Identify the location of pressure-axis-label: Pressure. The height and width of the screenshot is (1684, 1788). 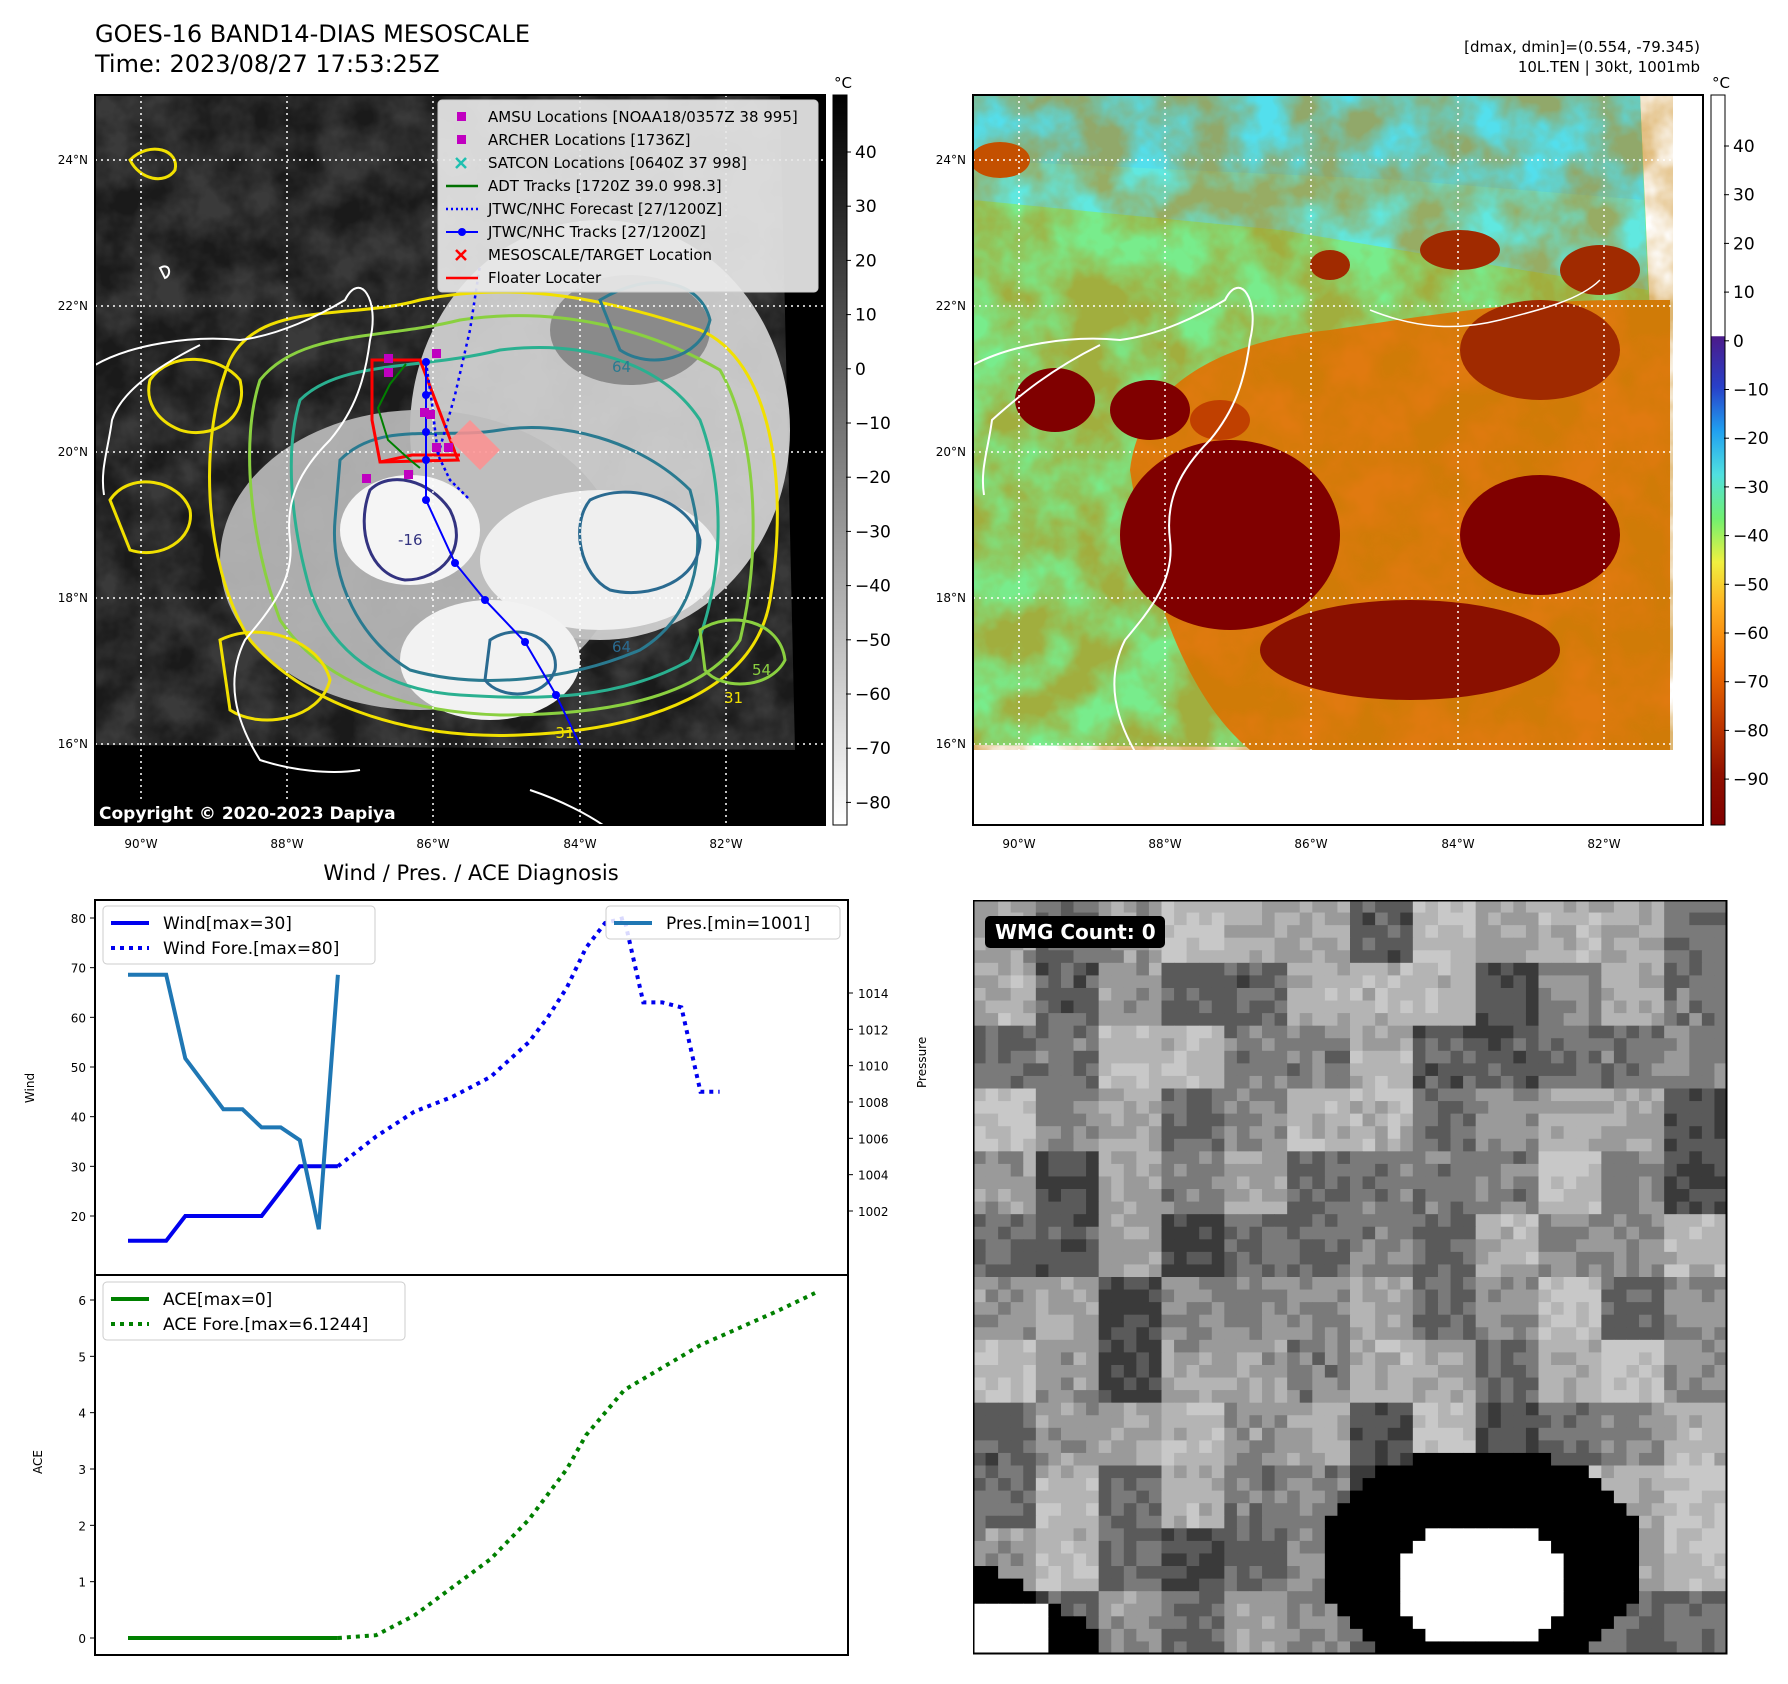
(922, 1062).